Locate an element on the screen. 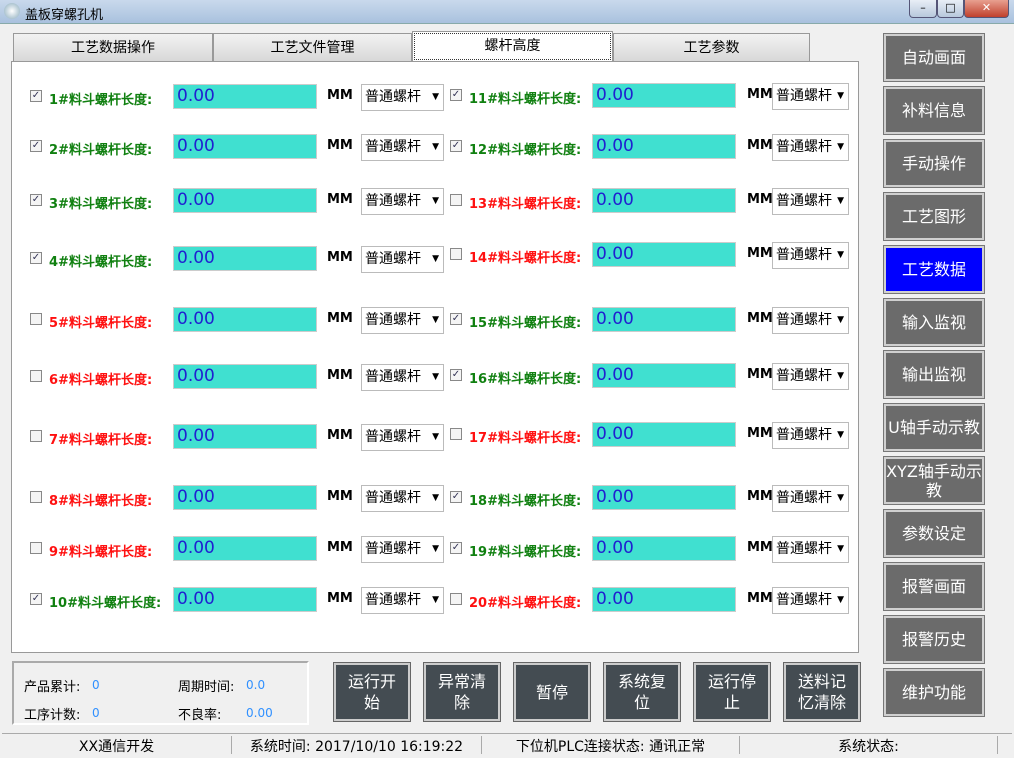 The width and height of the screenshot is (1014, 758). nav-button: 报警画面 is located at coordinates (934, 586).